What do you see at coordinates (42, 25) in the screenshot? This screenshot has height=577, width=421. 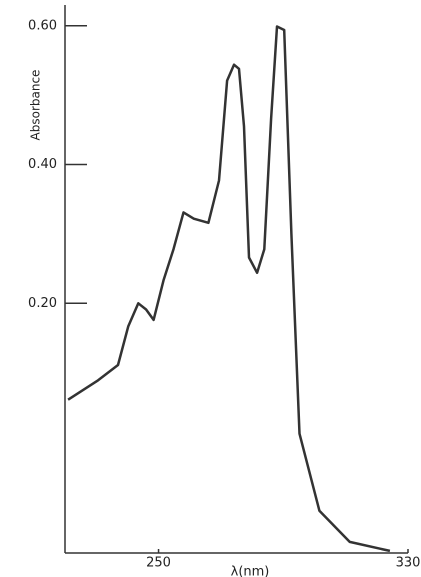 I see `y-tick-label: 0.60` at bounding box center [42, 25].